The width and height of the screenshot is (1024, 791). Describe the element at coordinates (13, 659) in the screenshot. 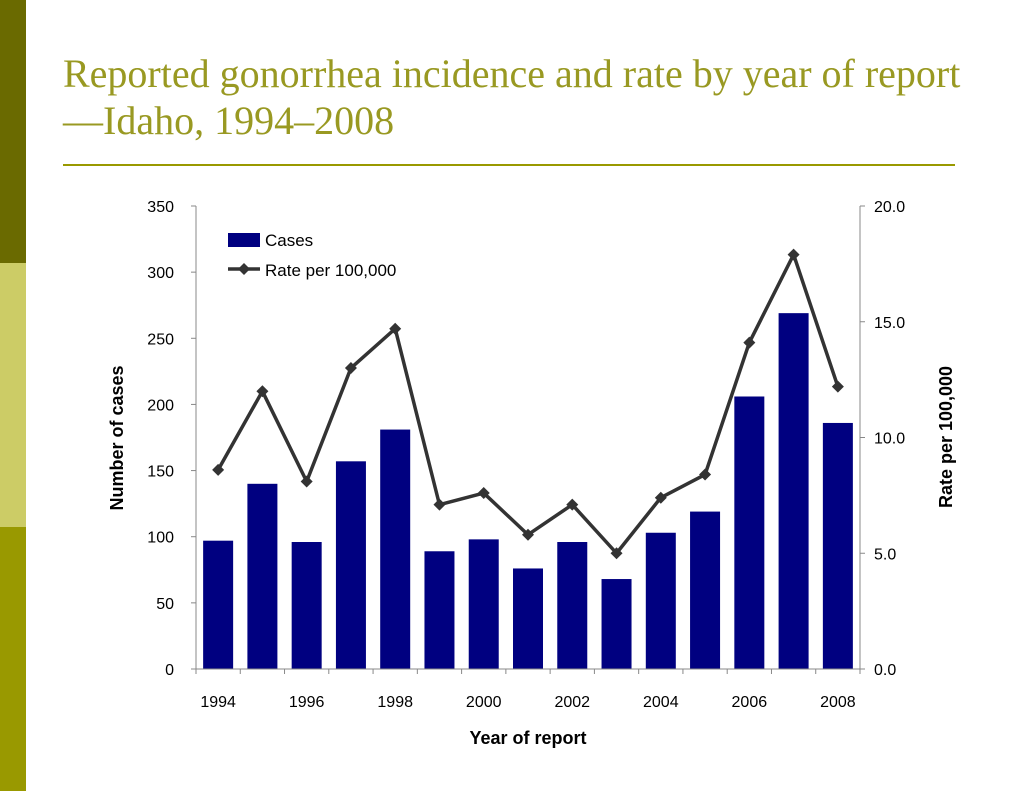

I see `sidebar-bottom-band` at that location.